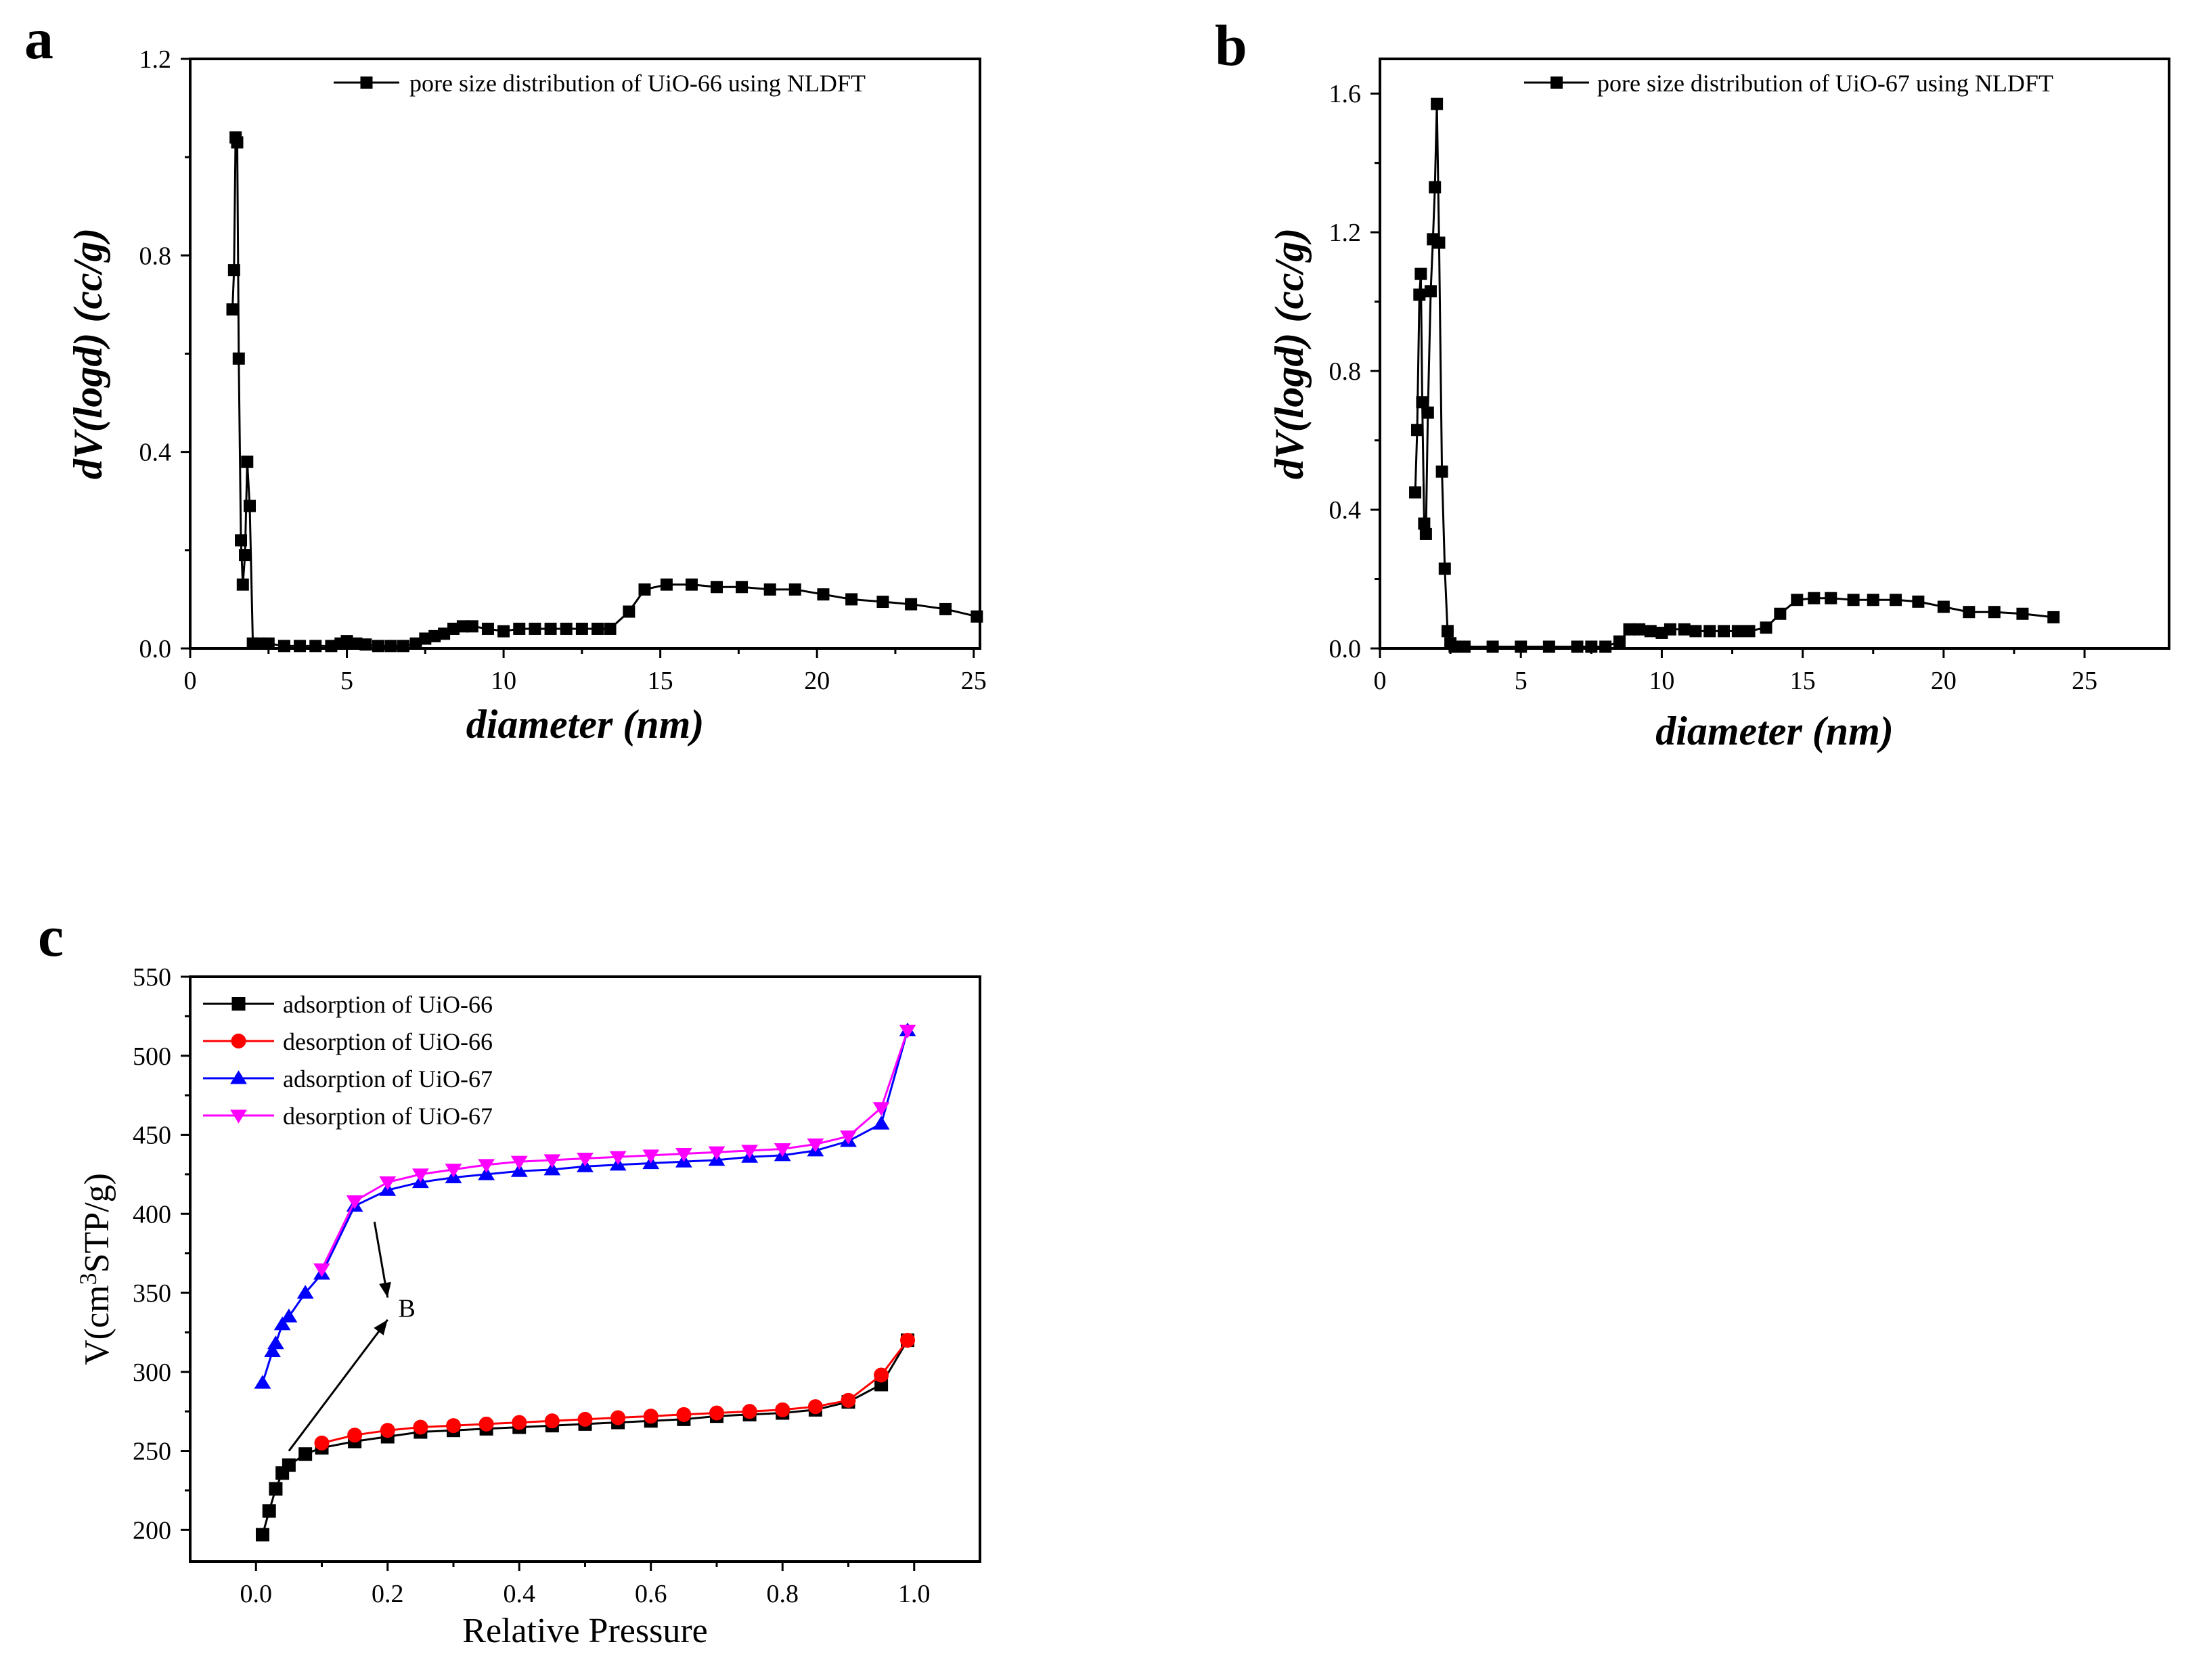  I want to click on y-tick-label: 300, so click(152, 1373).